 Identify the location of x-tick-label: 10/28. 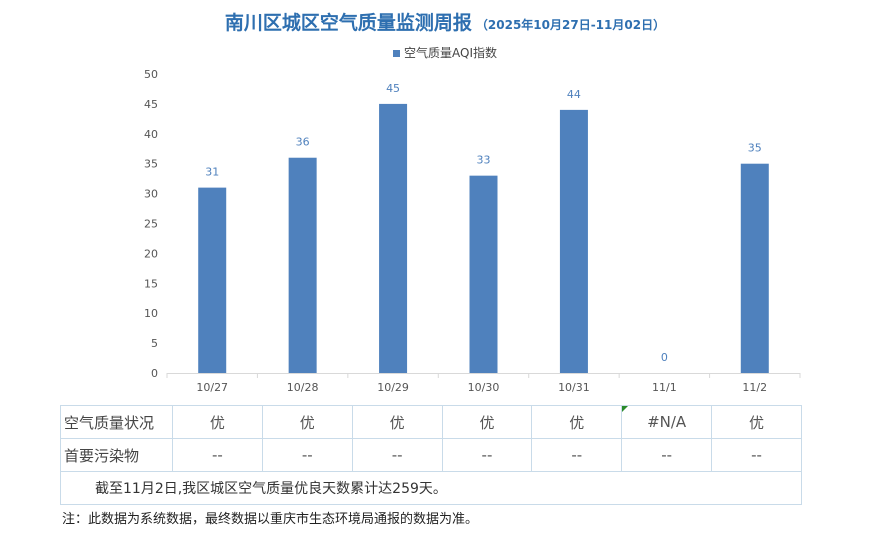
(303, 387).